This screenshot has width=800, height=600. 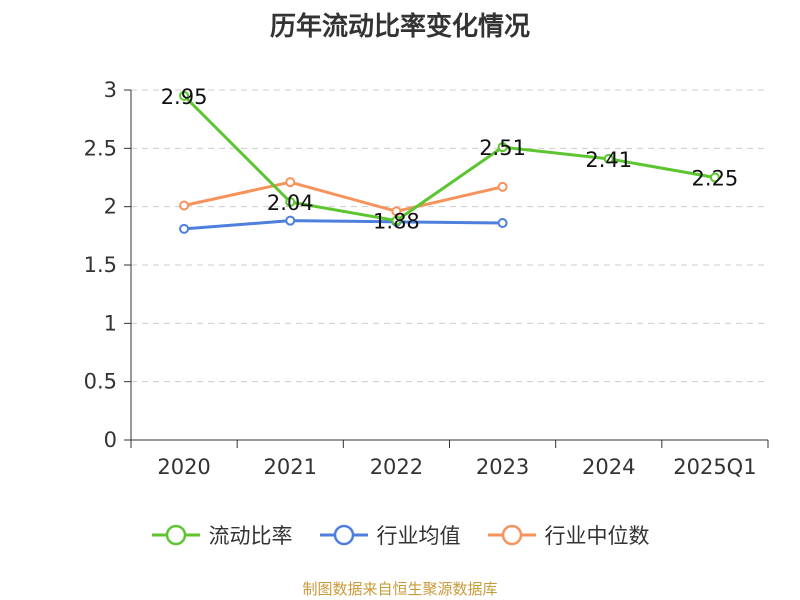 I want to click on chart-title: 历年流动比率变化情况, so click(x=399, y=27).